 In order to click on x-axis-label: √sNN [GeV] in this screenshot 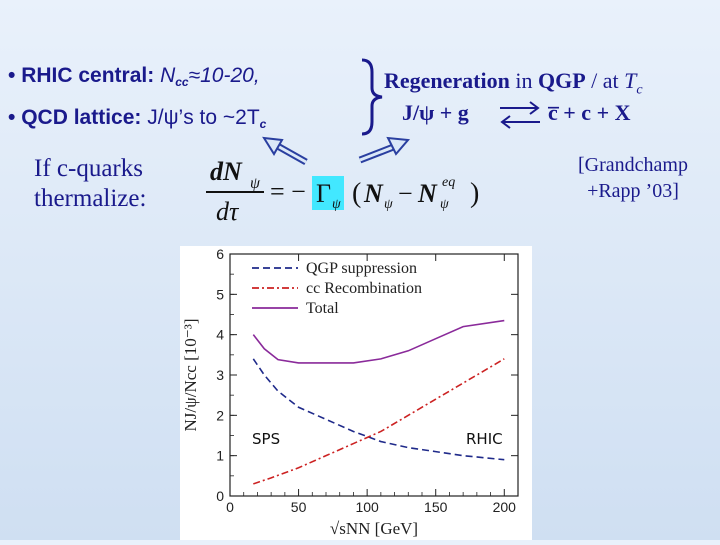, I will do `click(374, 528)`.